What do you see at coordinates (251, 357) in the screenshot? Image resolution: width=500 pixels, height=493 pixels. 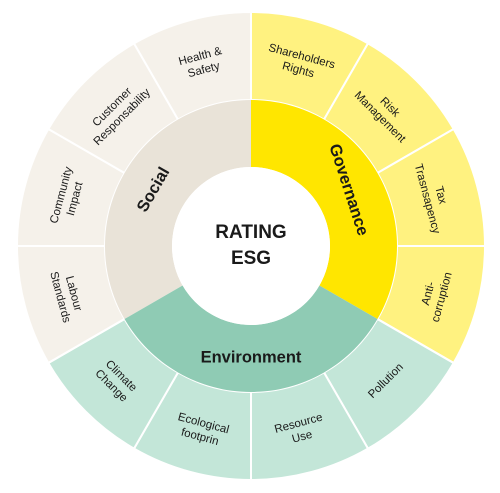 I see `pillar-label-environment: Environment` at bounding box center [251, 357].